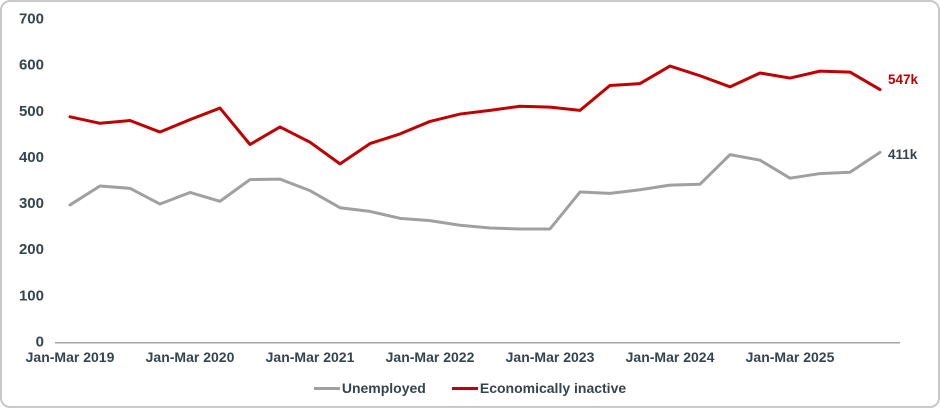  Describe the element at coordinates (464, 388) in the screenshot. I see `economically-inactive-line-swatch` at that location.